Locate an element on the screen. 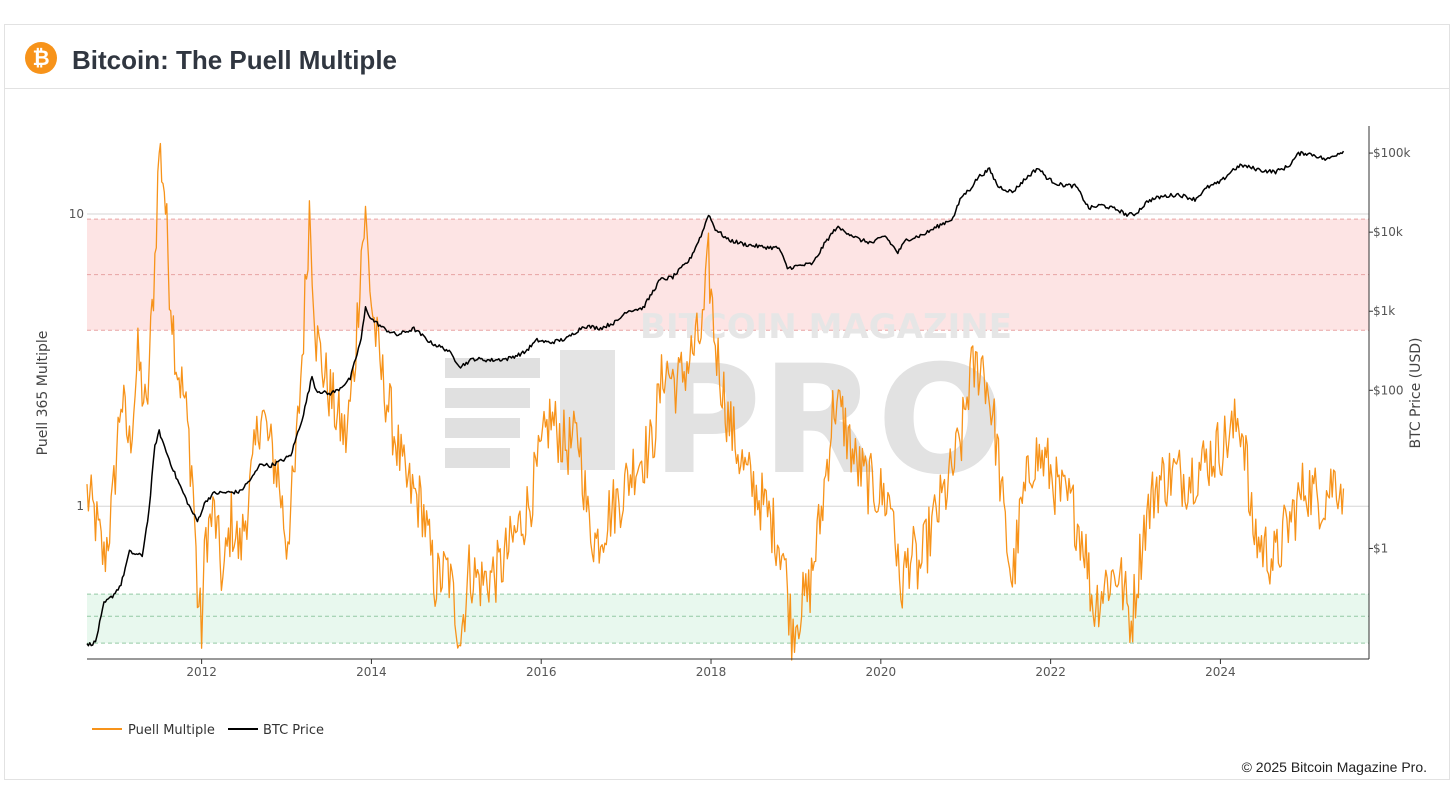 This screenshot has width=1456, height=786. y-right-tick-label-$10k: $10k is located at coordinates (1388, 232).